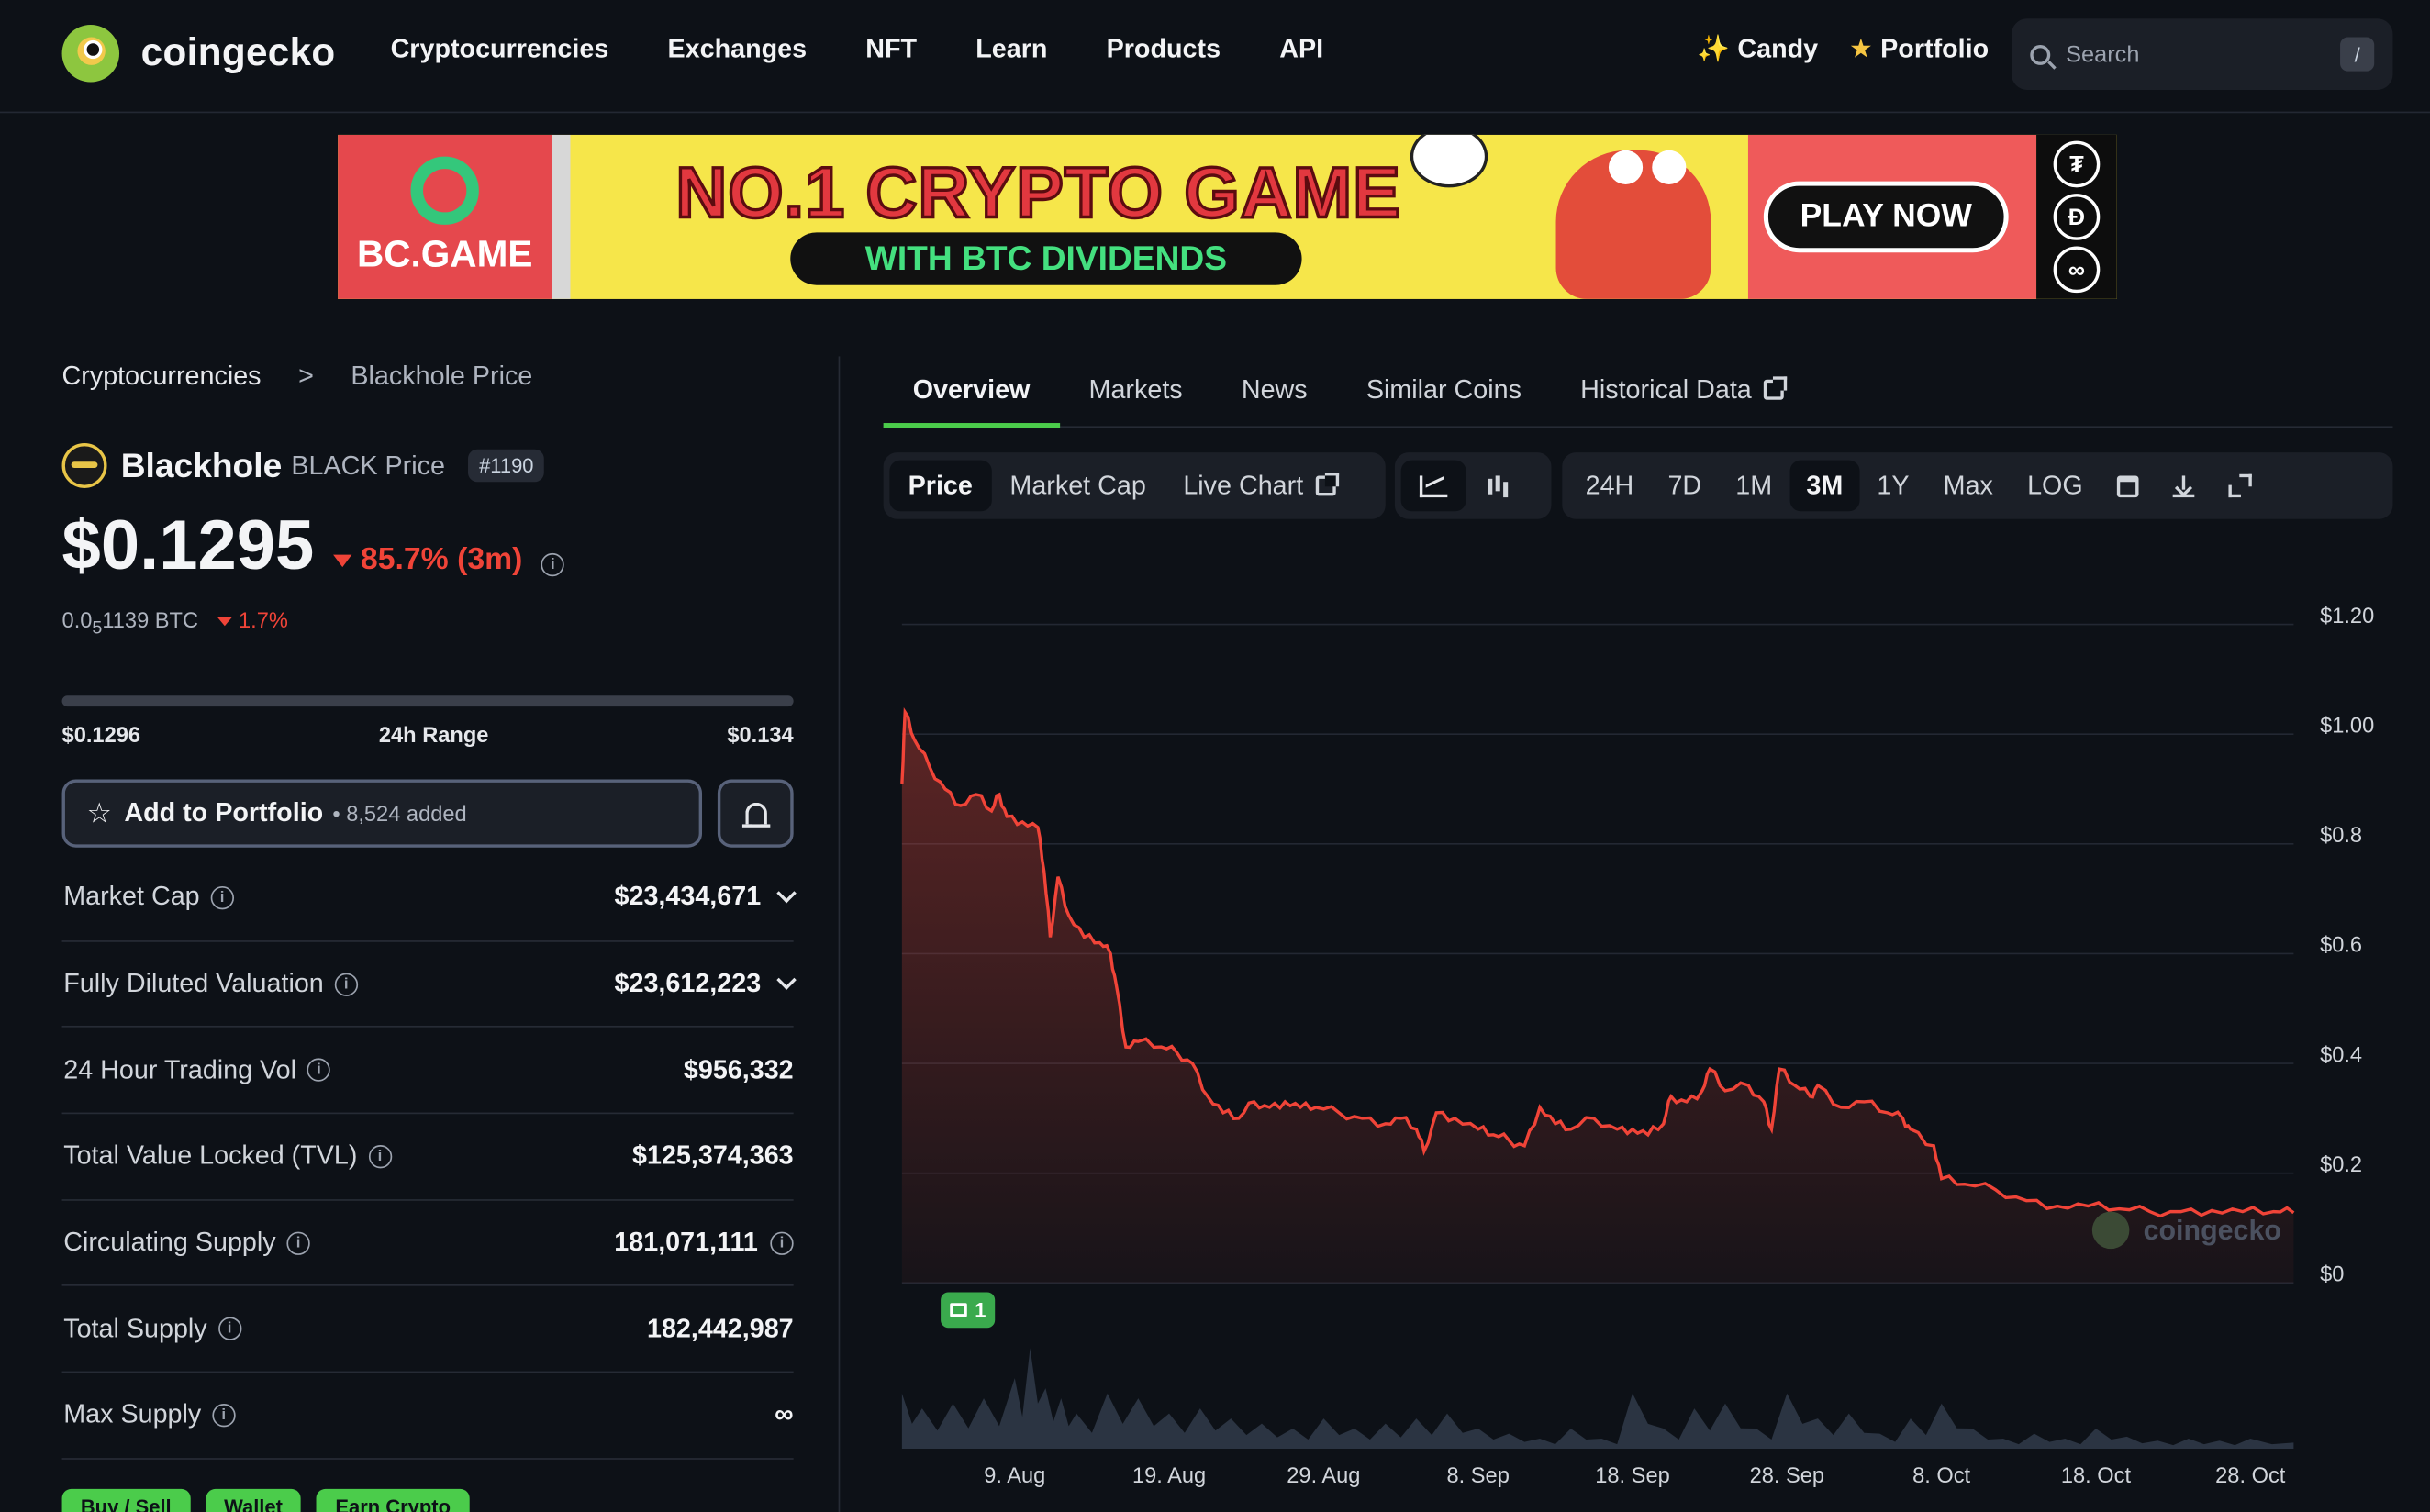  Describe the element at coordinates (499, 49) in the screenshot. I see `nav-cryptocurrencies: Cryptocurrencies` at that location.